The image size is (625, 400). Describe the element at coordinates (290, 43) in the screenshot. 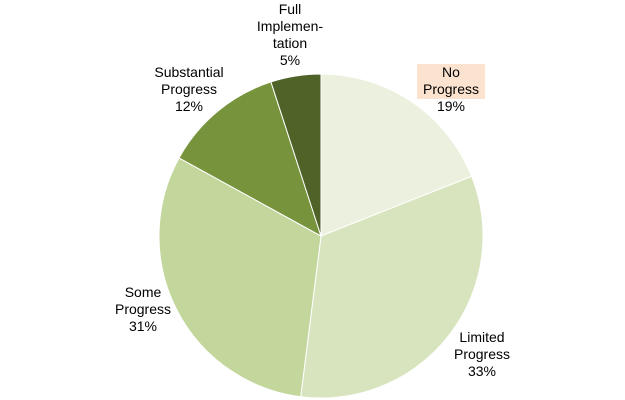

I see `slice-label-text: tation` at that location.